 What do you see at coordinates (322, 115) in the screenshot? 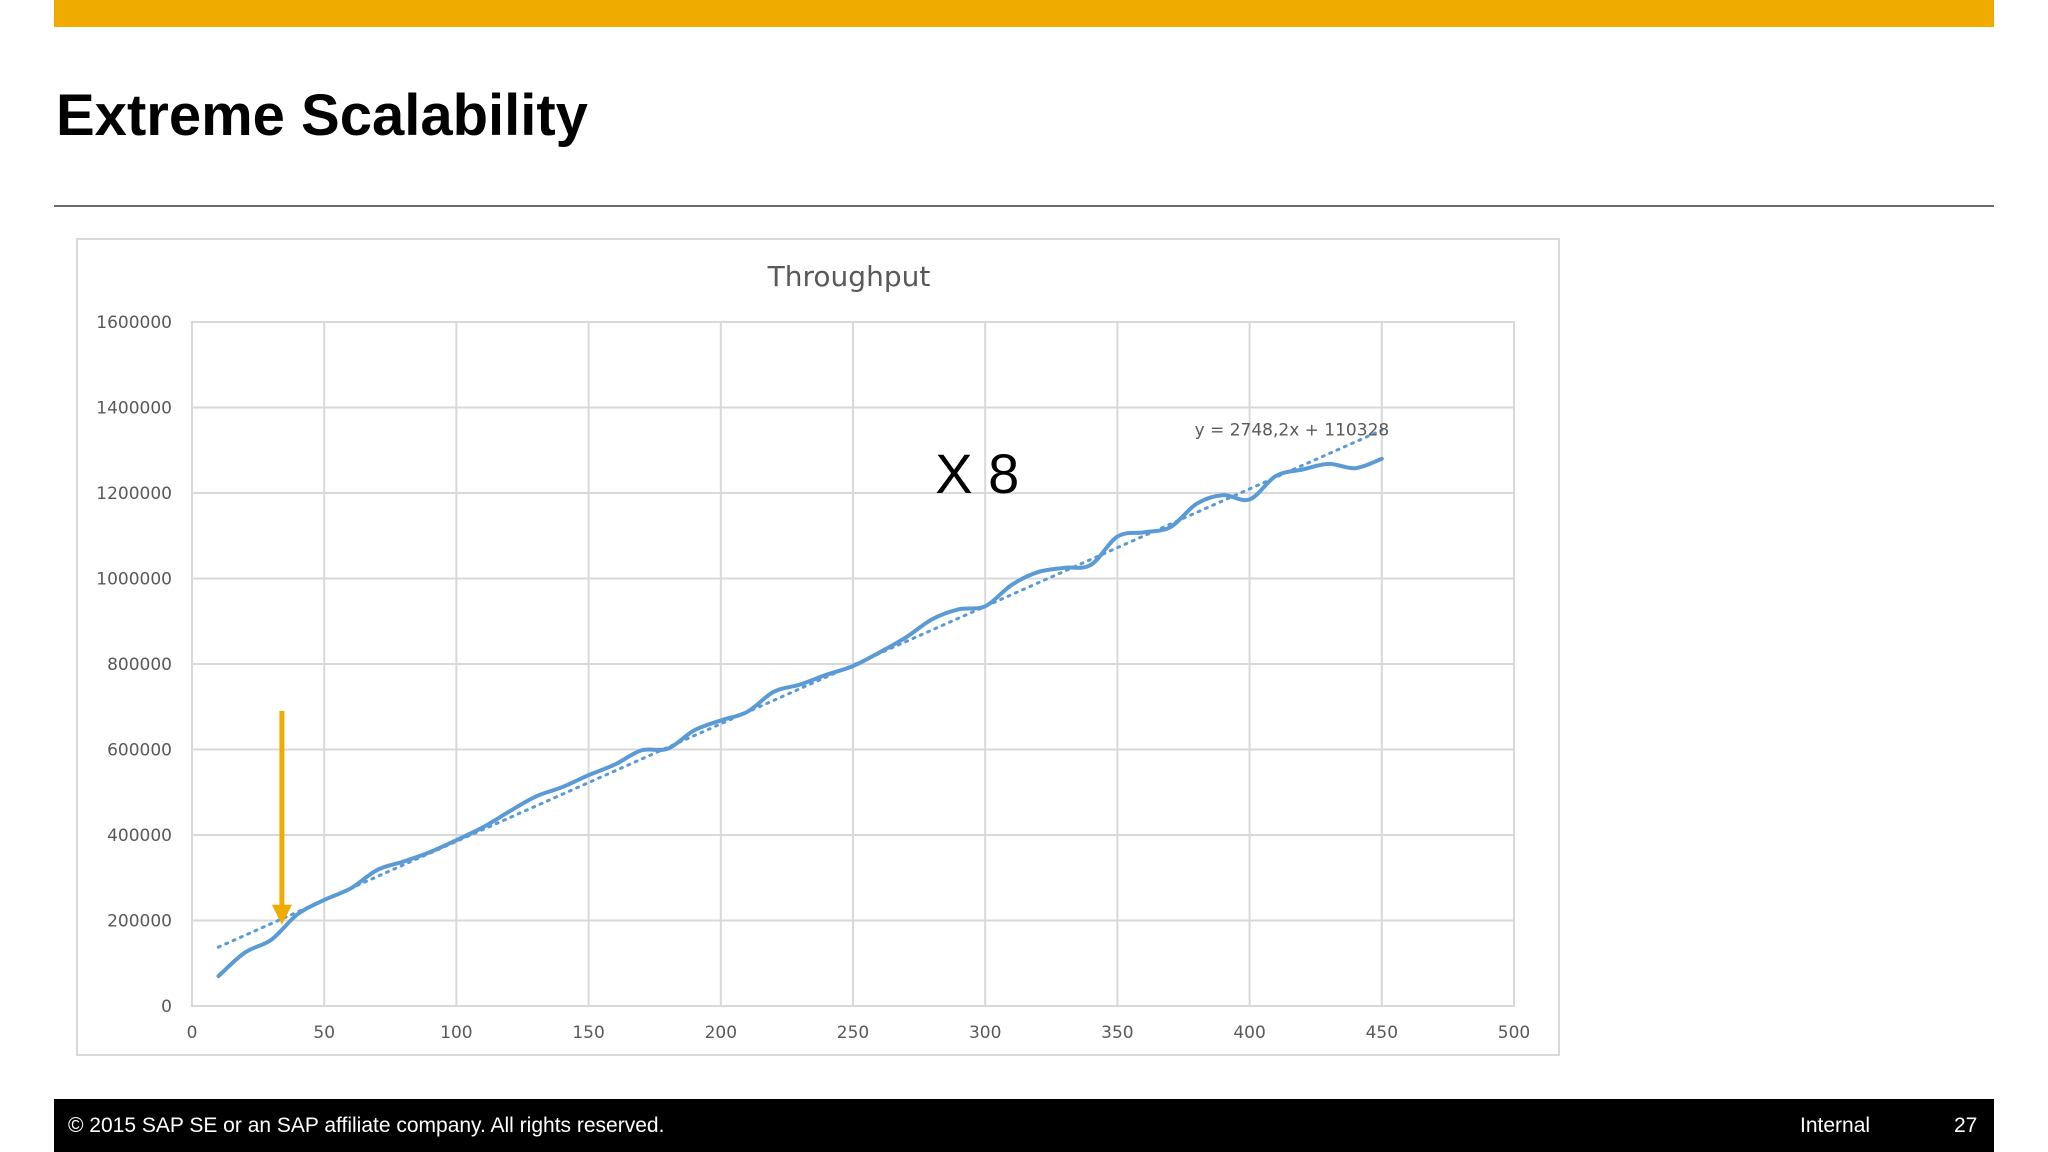
I see `page-title: Extreme Scalability` at bounding box center [322, 115].